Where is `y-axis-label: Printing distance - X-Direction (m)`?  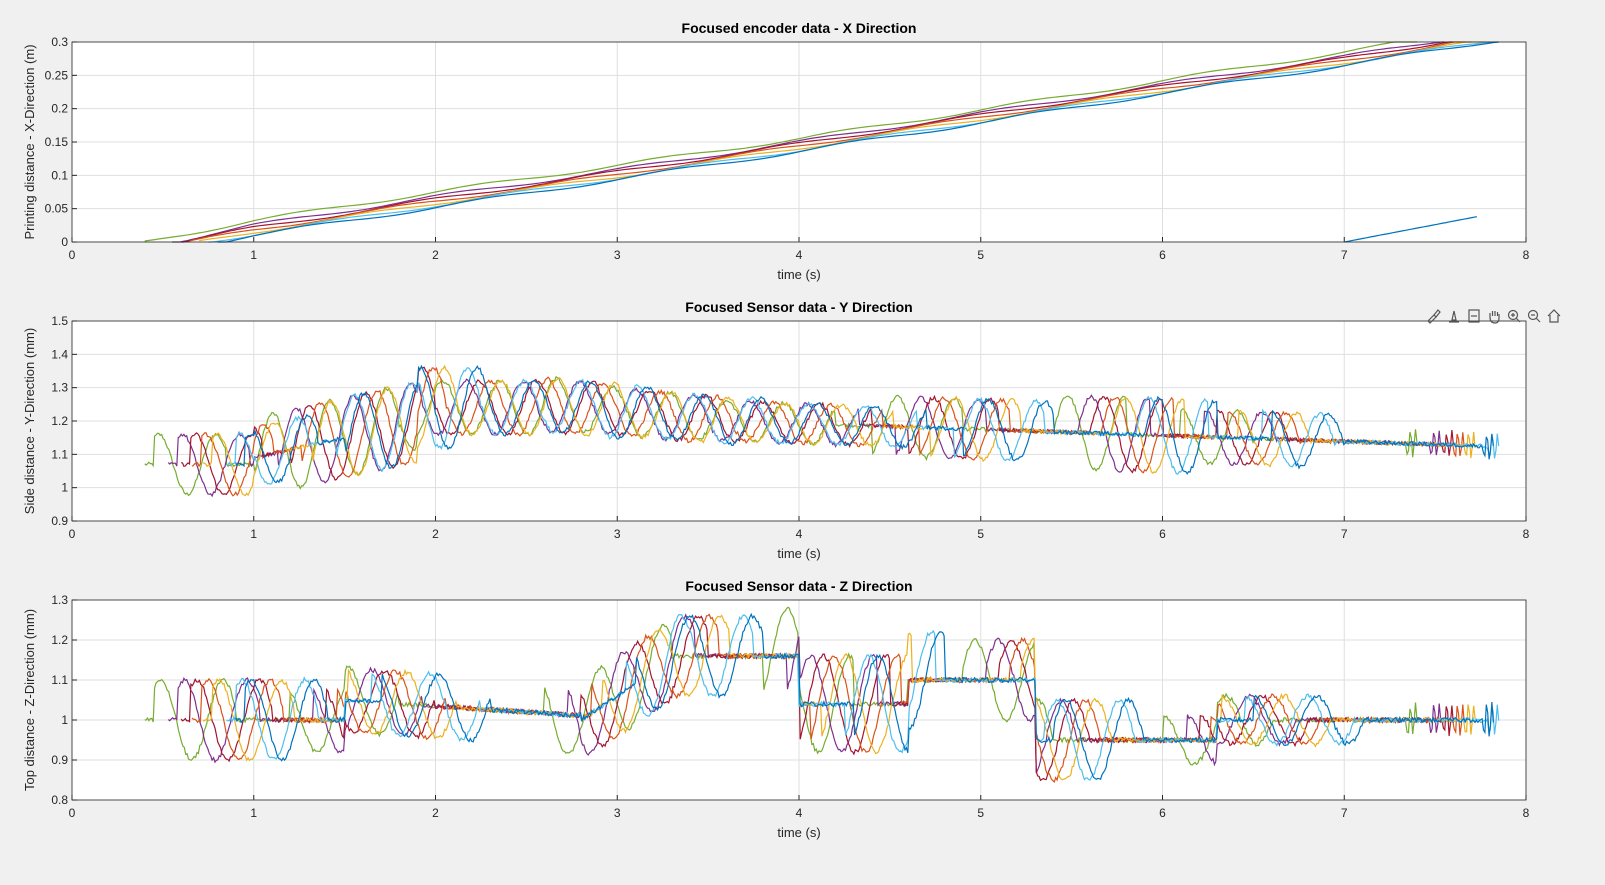 y-axis-label: Printing distance - X-Direction (m) is located at coordinates (29, 141).